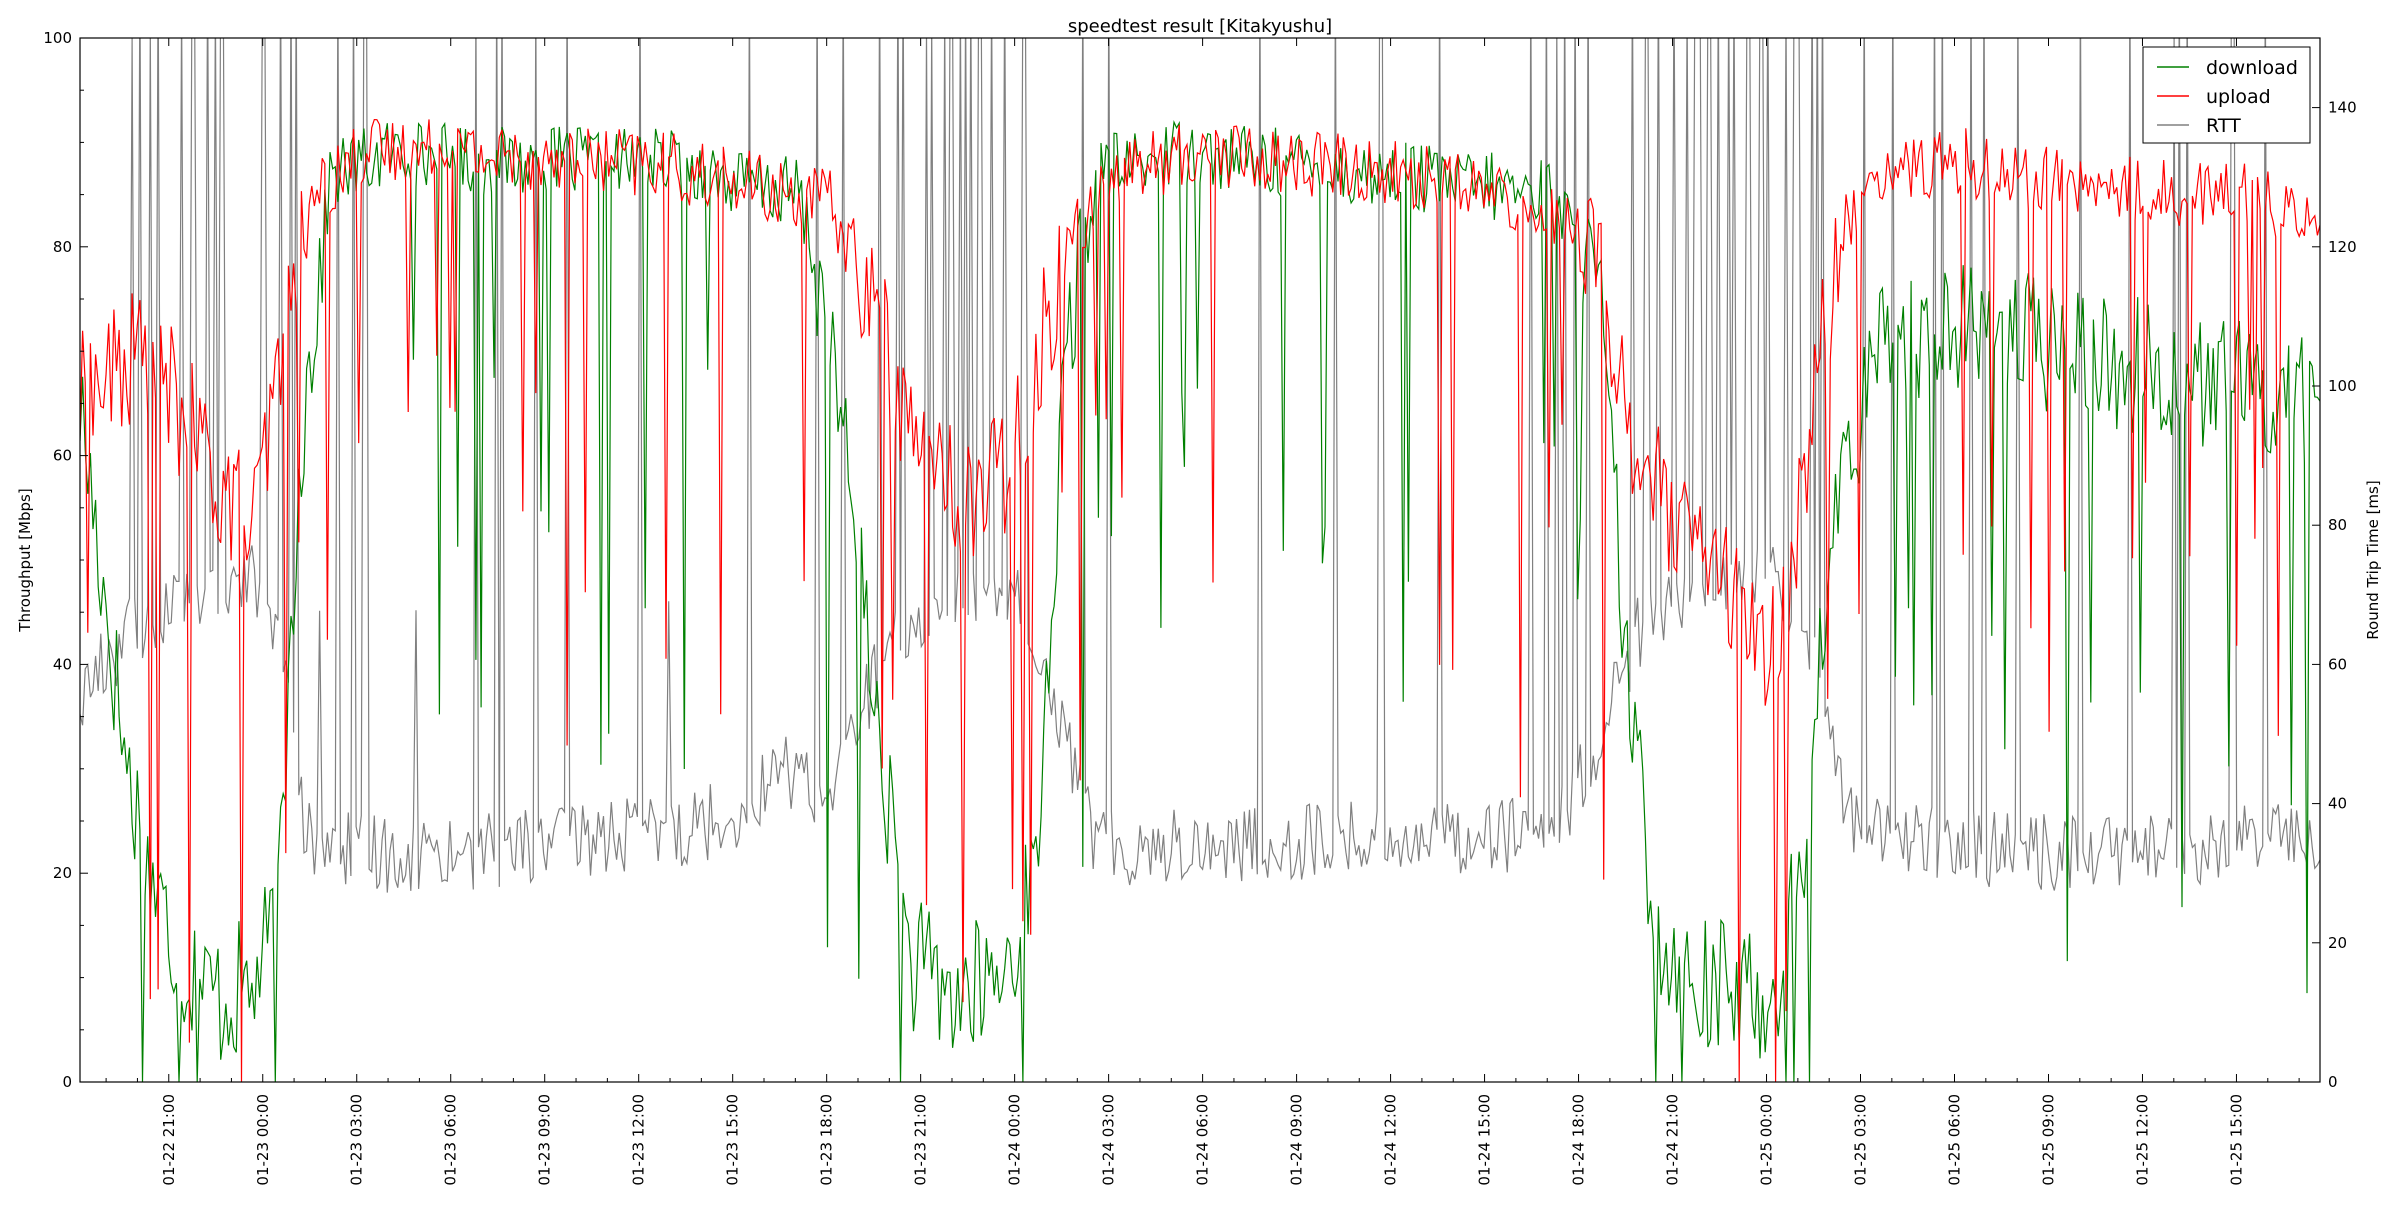 Image resolution: width=2400 pixels, height=1207 pixels. I want to click on legend-box, so click(2226, 95).